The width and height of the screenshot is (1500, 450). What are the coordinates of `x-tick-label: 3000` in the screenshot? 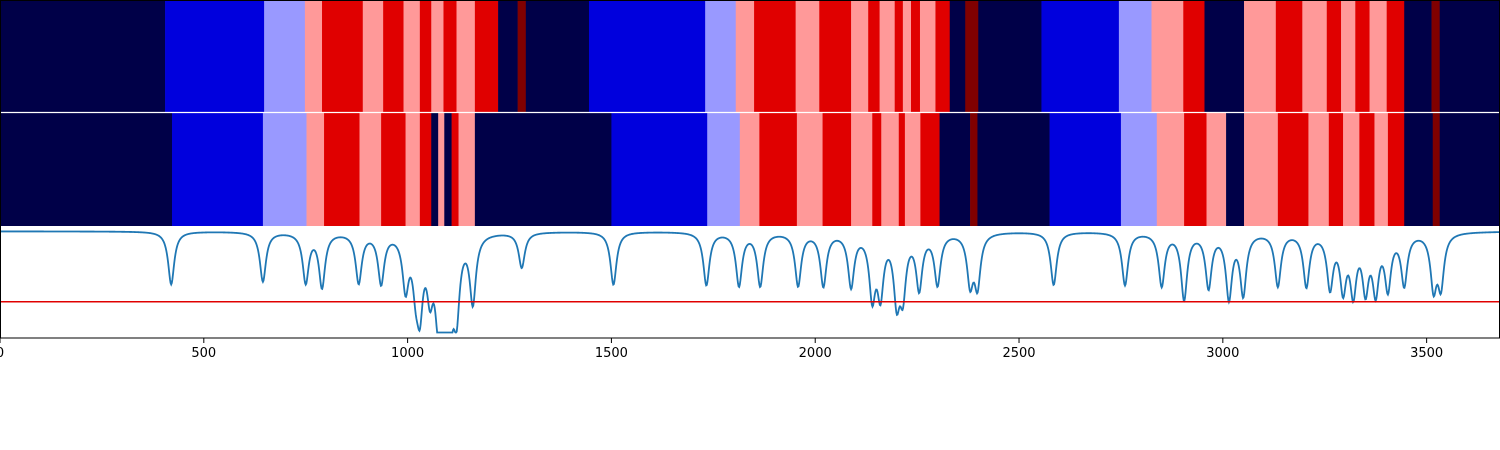 It's located at (1222, 353).